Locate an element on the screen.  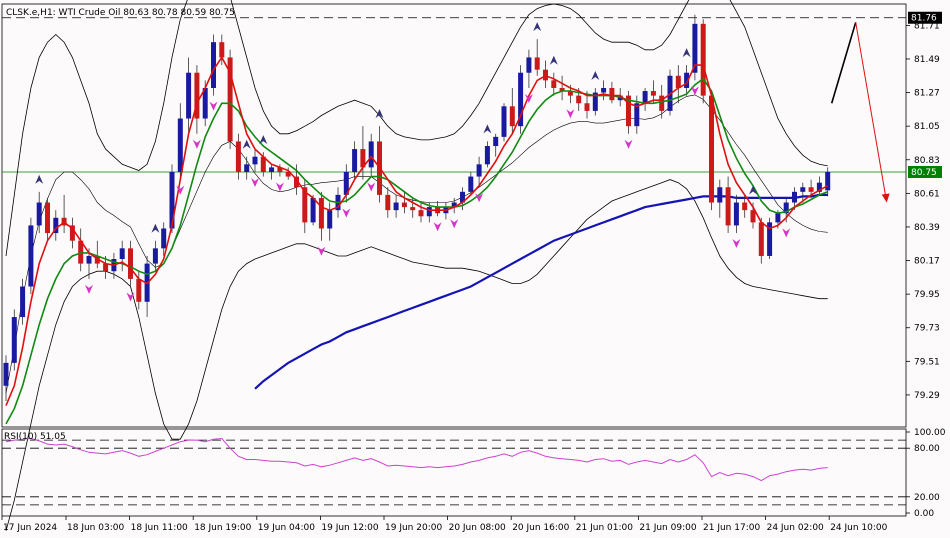
time-tick-label: 19 Jun 12:00 is located at coordinates (349, 528).